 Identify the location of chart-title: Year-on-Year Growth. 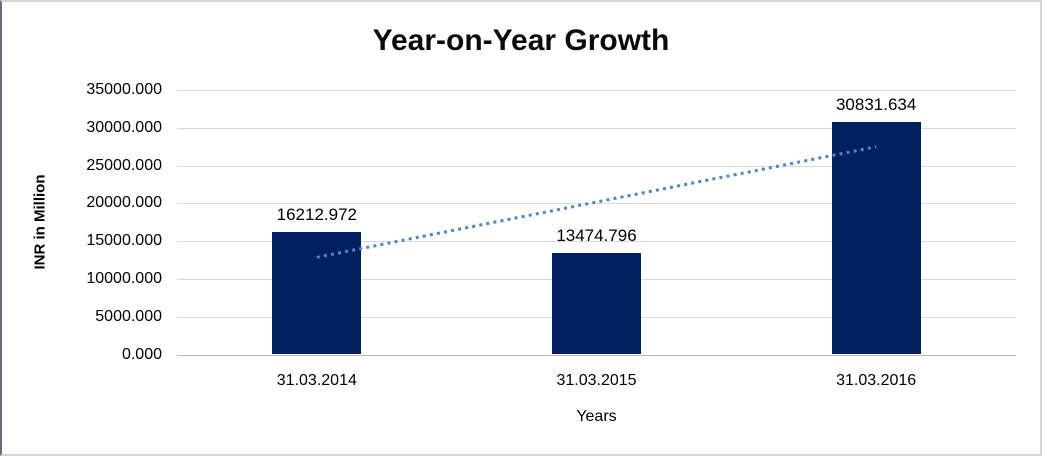
(521, 40).